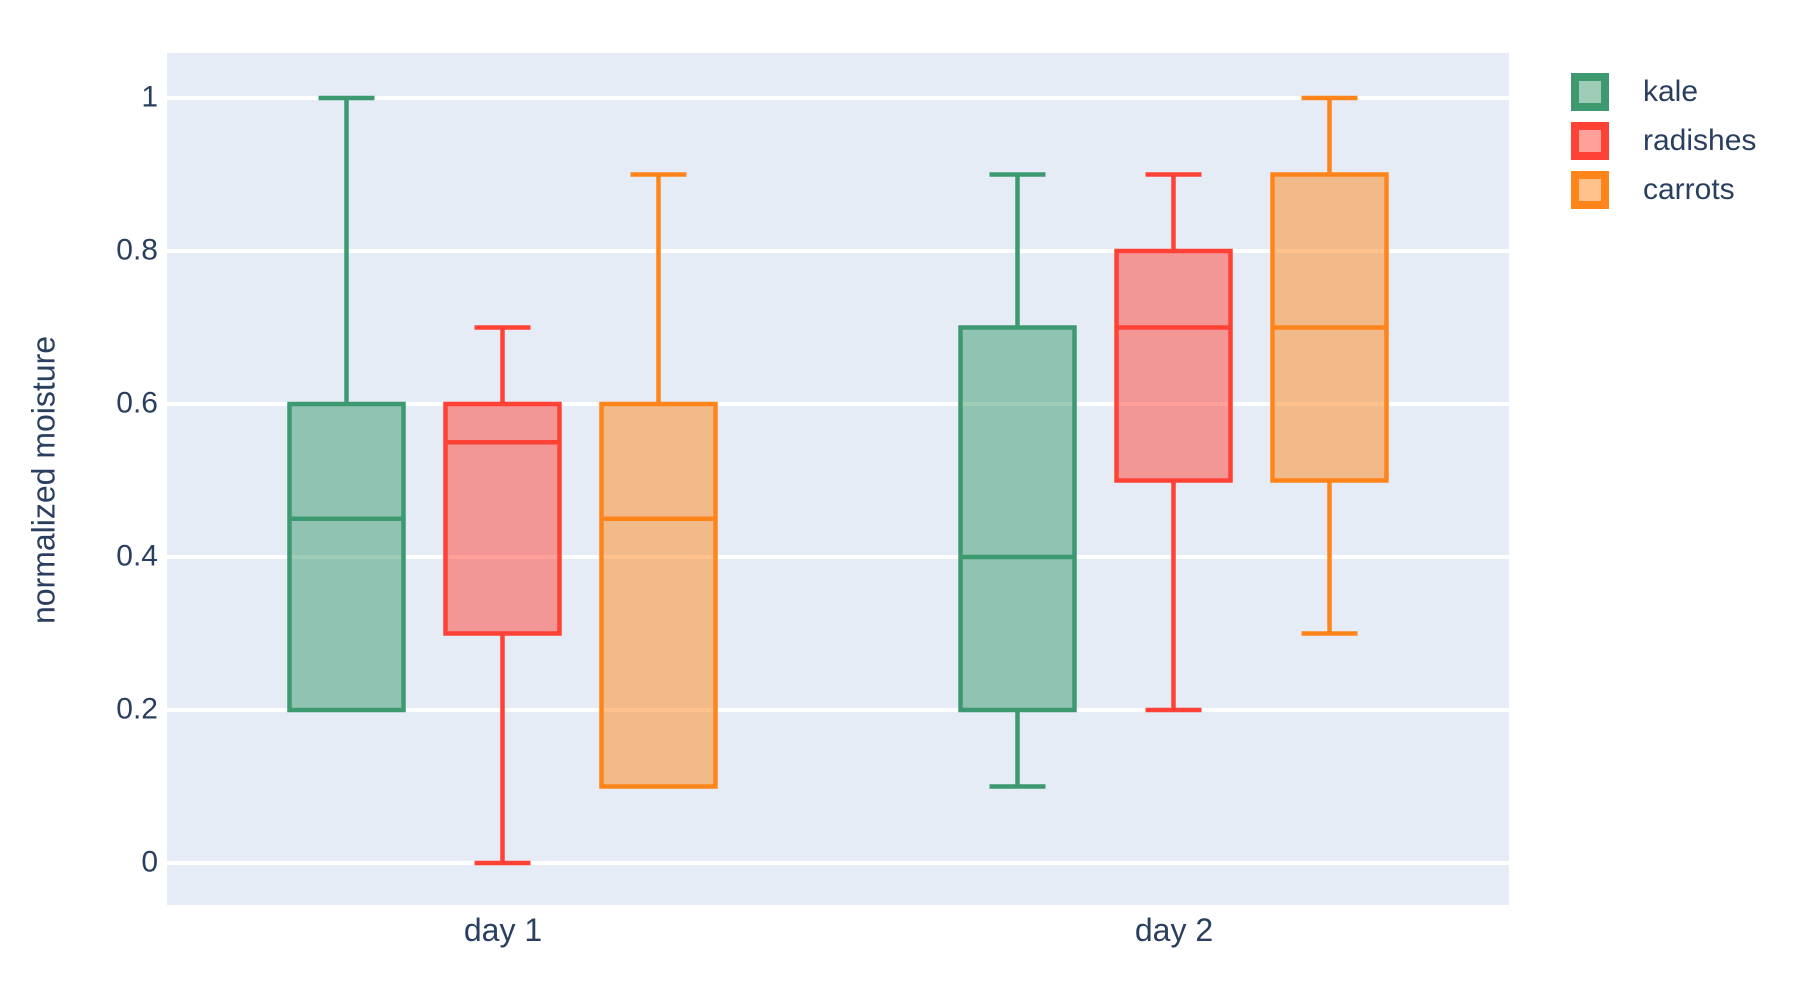  Describe the element at coordinates (149, 862) in the screenshot. I see `y-tick-label: 0` at that location.